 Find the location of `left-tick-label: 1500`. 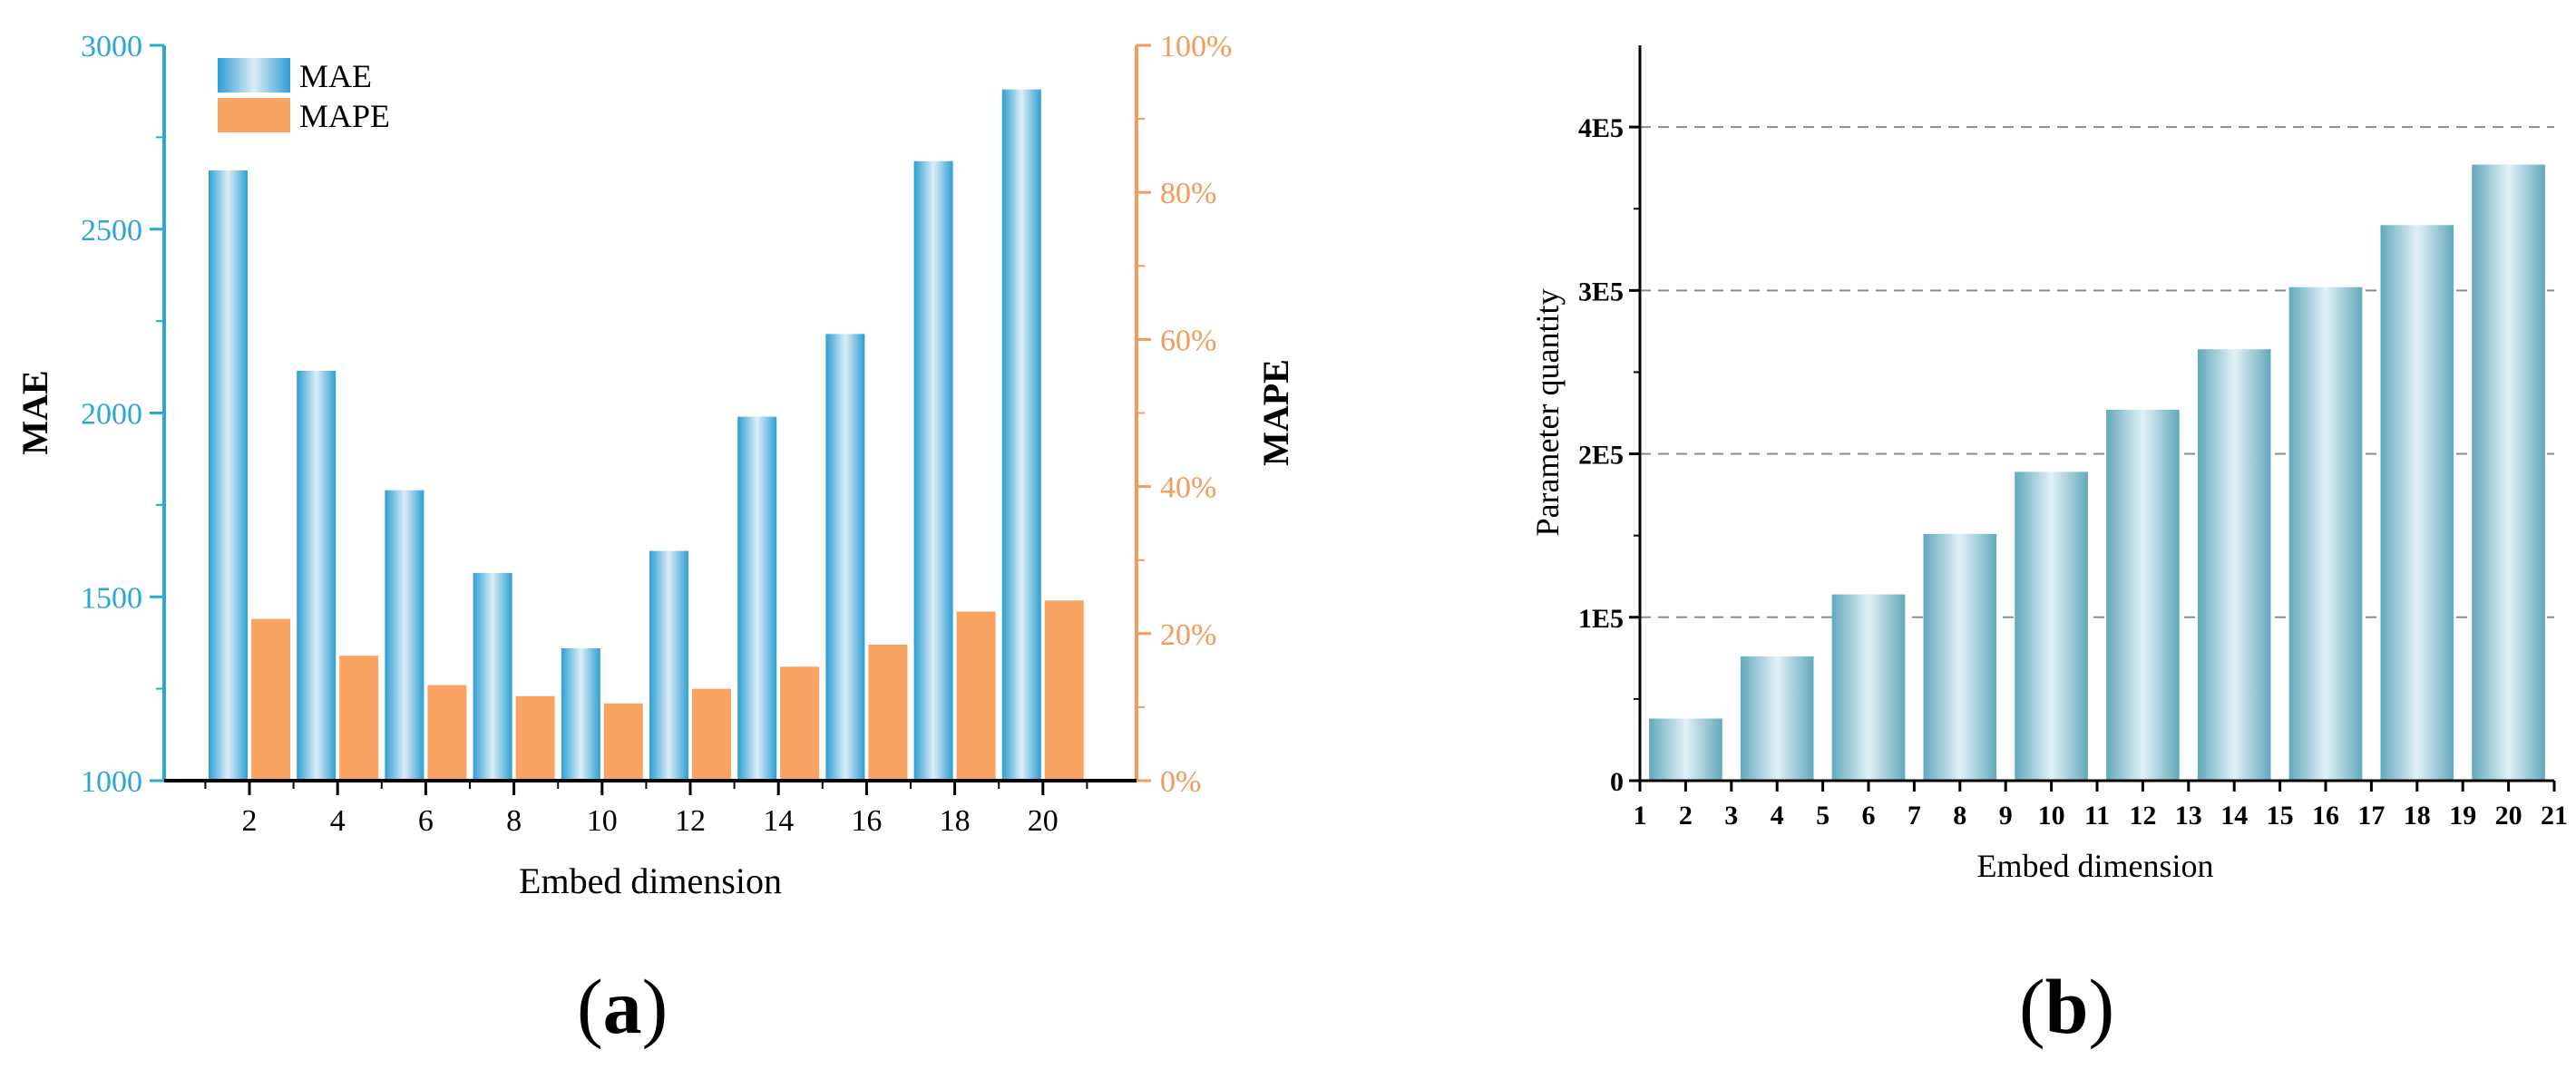

left-tick-label: 1500 is located at coordinates (111, 598).